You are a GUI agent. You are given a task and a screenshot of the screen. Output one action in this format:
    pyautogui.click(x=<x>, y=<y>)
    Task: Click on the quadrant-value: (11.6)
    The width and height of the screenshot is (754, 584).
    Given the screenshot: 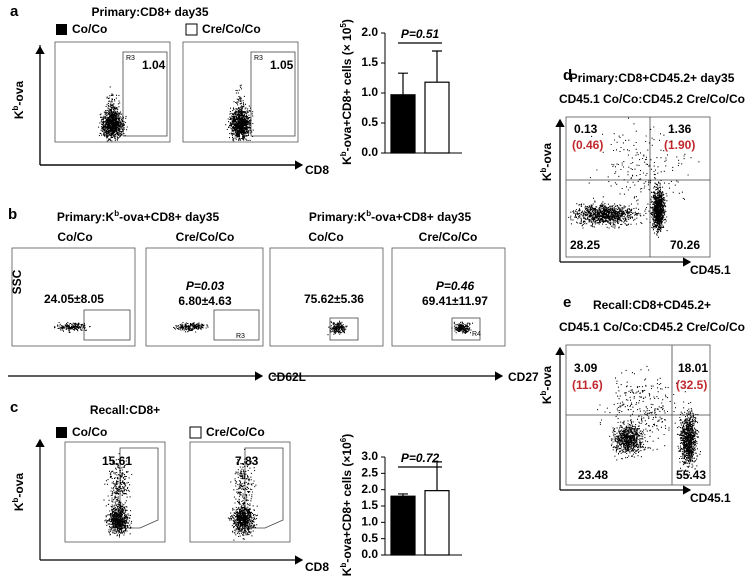 What is the action you would take?
    pyautogui.click(x=587, y=385)
    